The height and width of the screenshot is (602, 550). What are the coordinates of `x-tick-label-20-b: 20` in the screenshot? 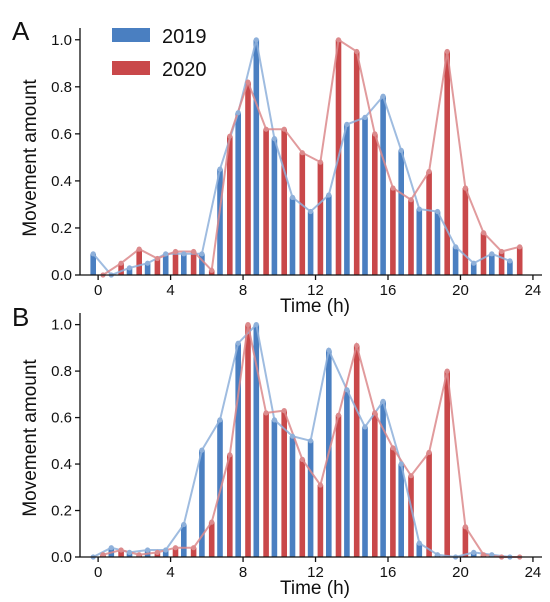 It's located at (460, 572).